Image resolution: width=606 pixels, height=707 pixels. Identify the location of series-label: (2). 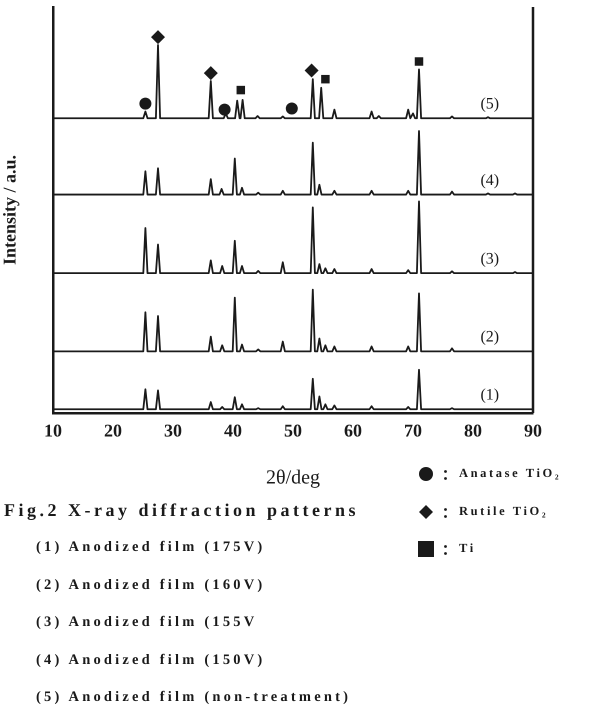
(490, 337).